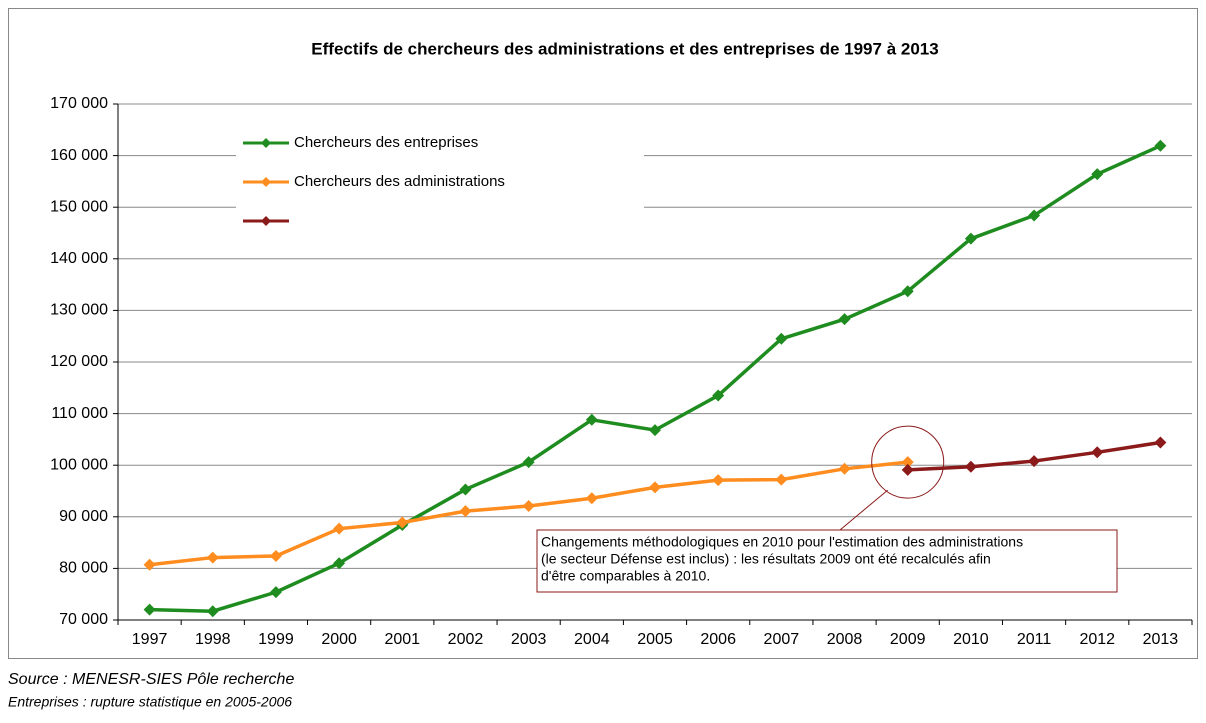  I want to click on x-tick-label: 2000, so click(339, 639).